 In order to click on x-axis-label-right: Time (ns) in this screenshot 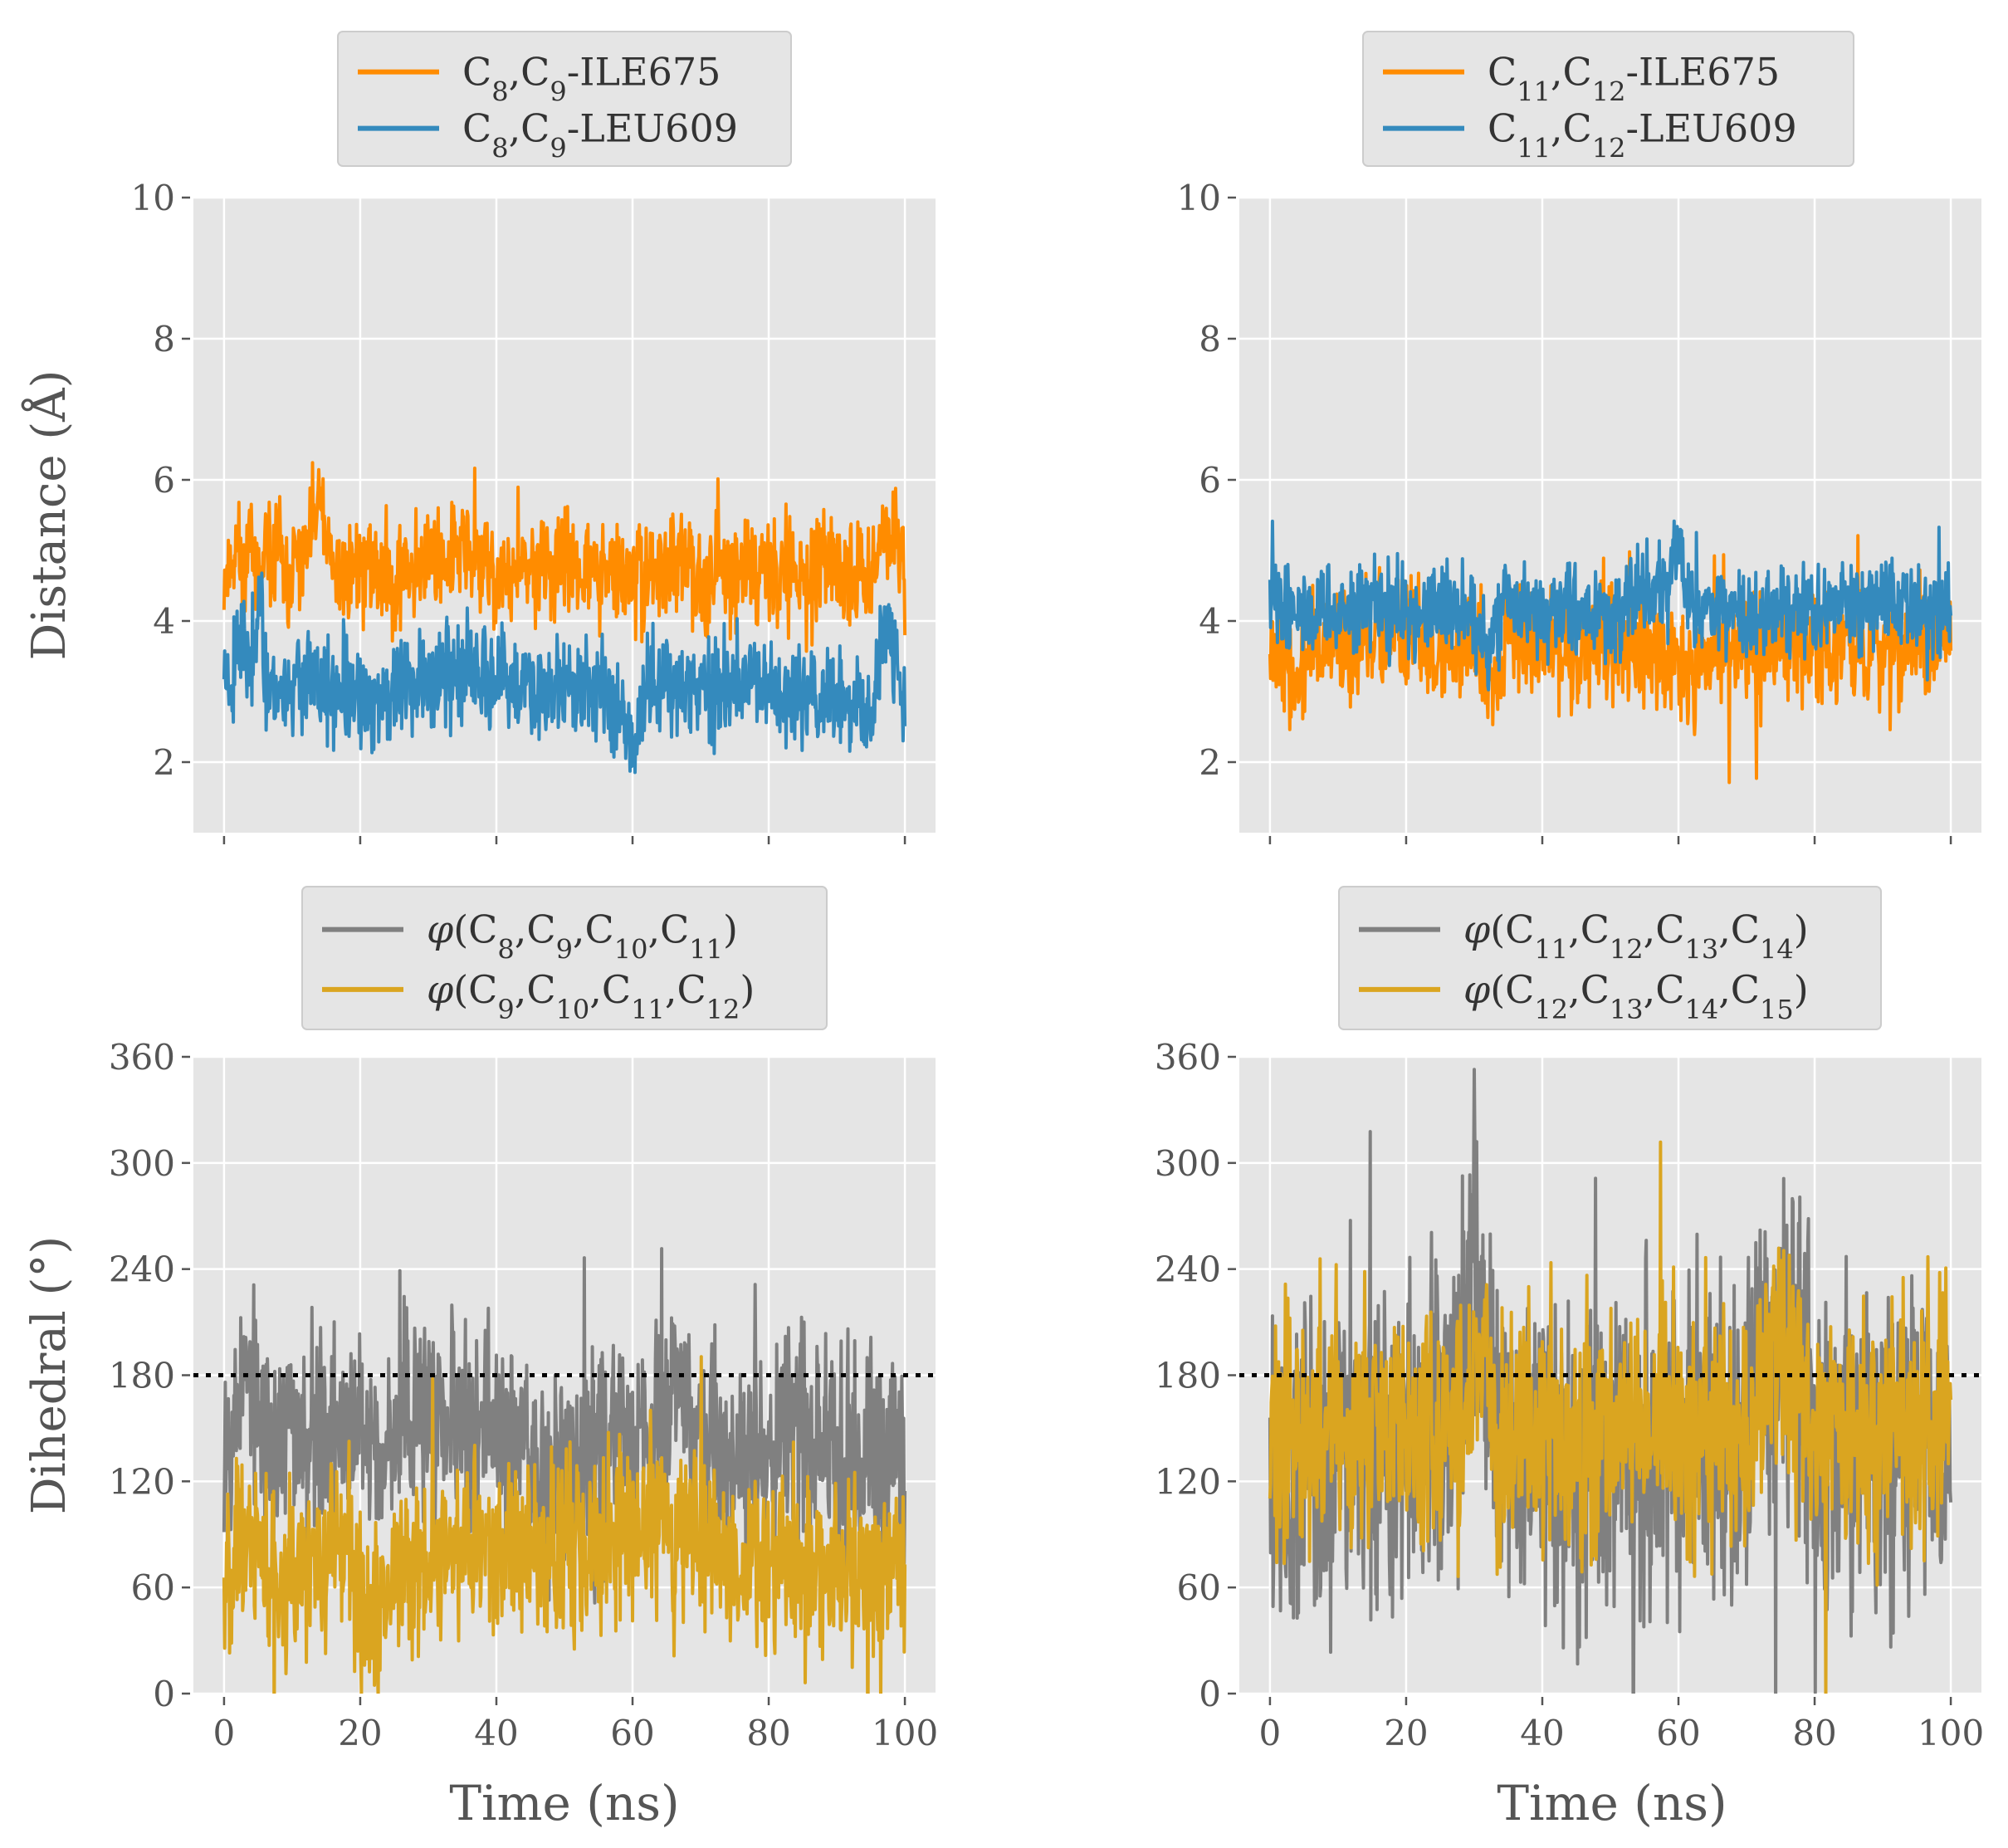, I will do `click(1612, 1803)`.